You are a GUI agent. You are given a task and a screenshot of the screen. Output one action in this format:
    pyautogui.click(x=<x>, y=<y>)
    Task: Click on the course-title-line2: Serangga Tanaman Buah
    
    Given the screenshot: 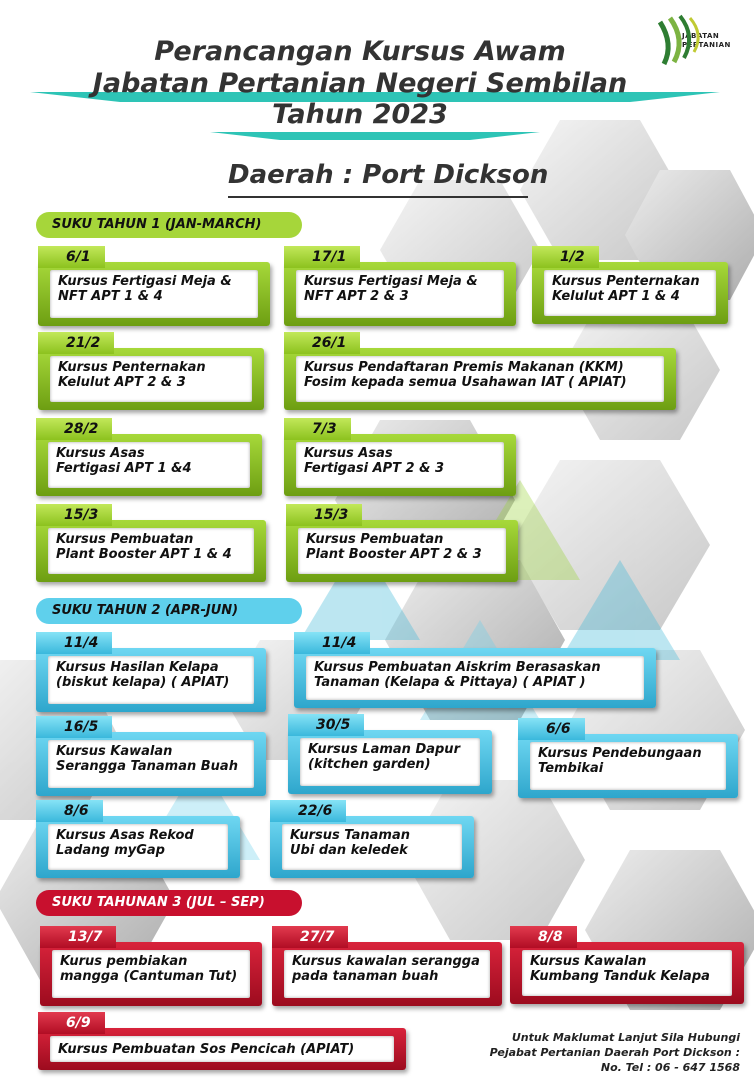 What is the action you would take?
    pyautogui.click(x=147, y=766)
    